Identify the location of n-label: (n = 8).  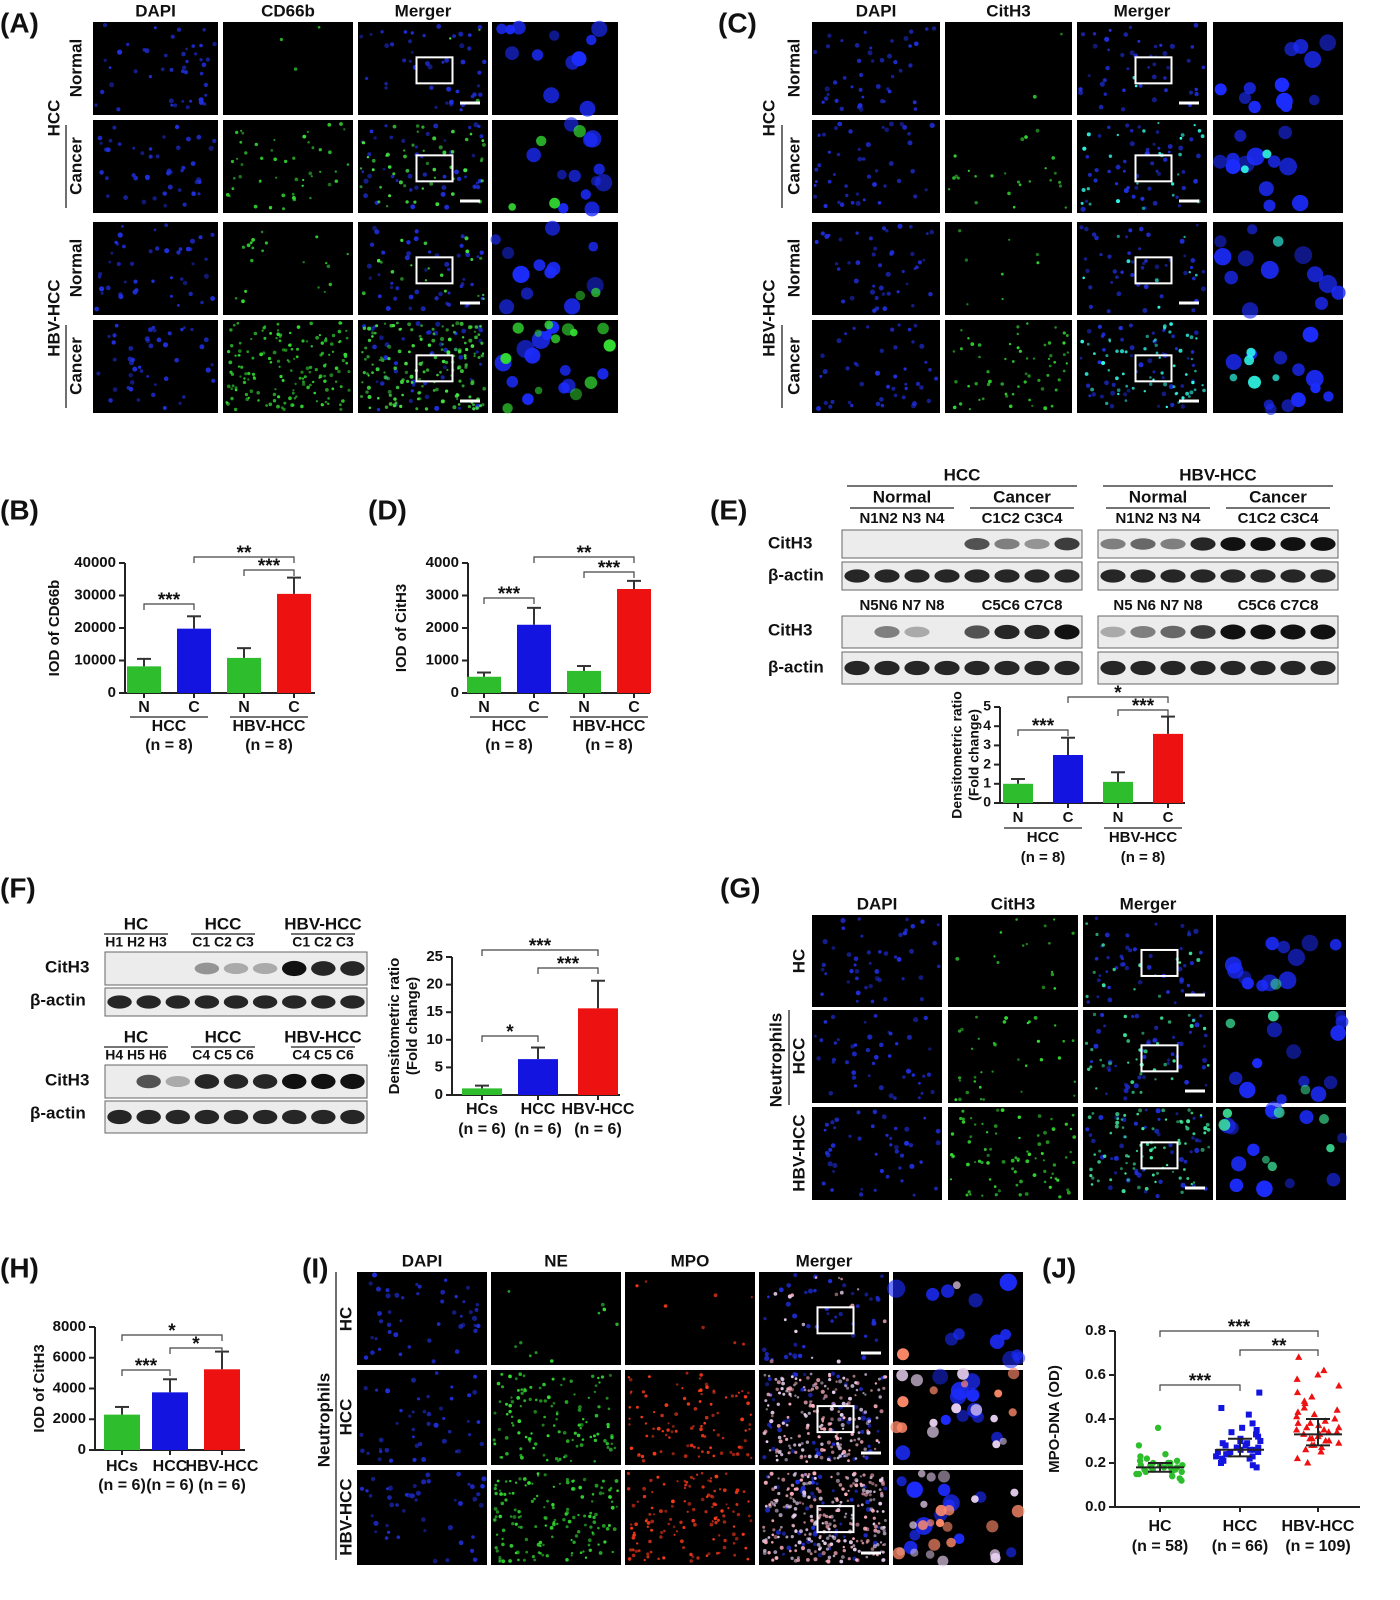
(1143, 857).